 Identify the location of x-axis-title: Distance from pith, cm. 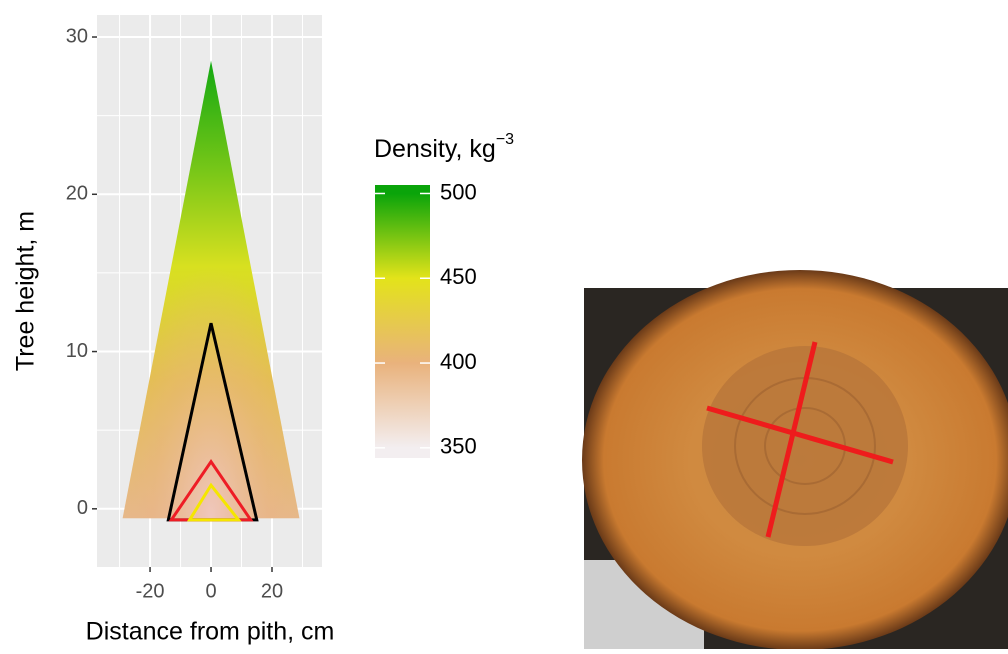
(210, 632).